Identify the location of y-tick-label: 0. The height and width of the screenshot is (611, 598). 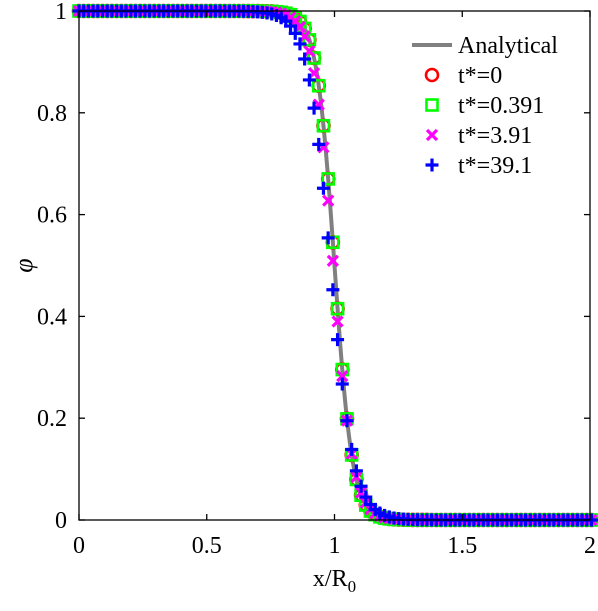
(61, 521).